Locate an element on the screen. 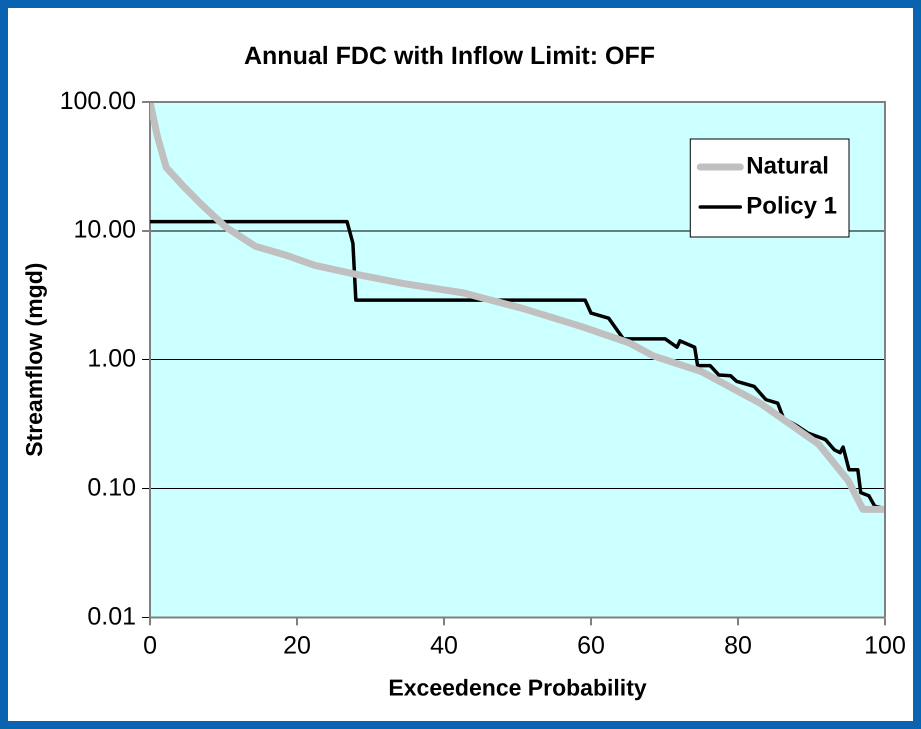  x-axis-title: Exceedence Probability is located at coordinates (517, 687).